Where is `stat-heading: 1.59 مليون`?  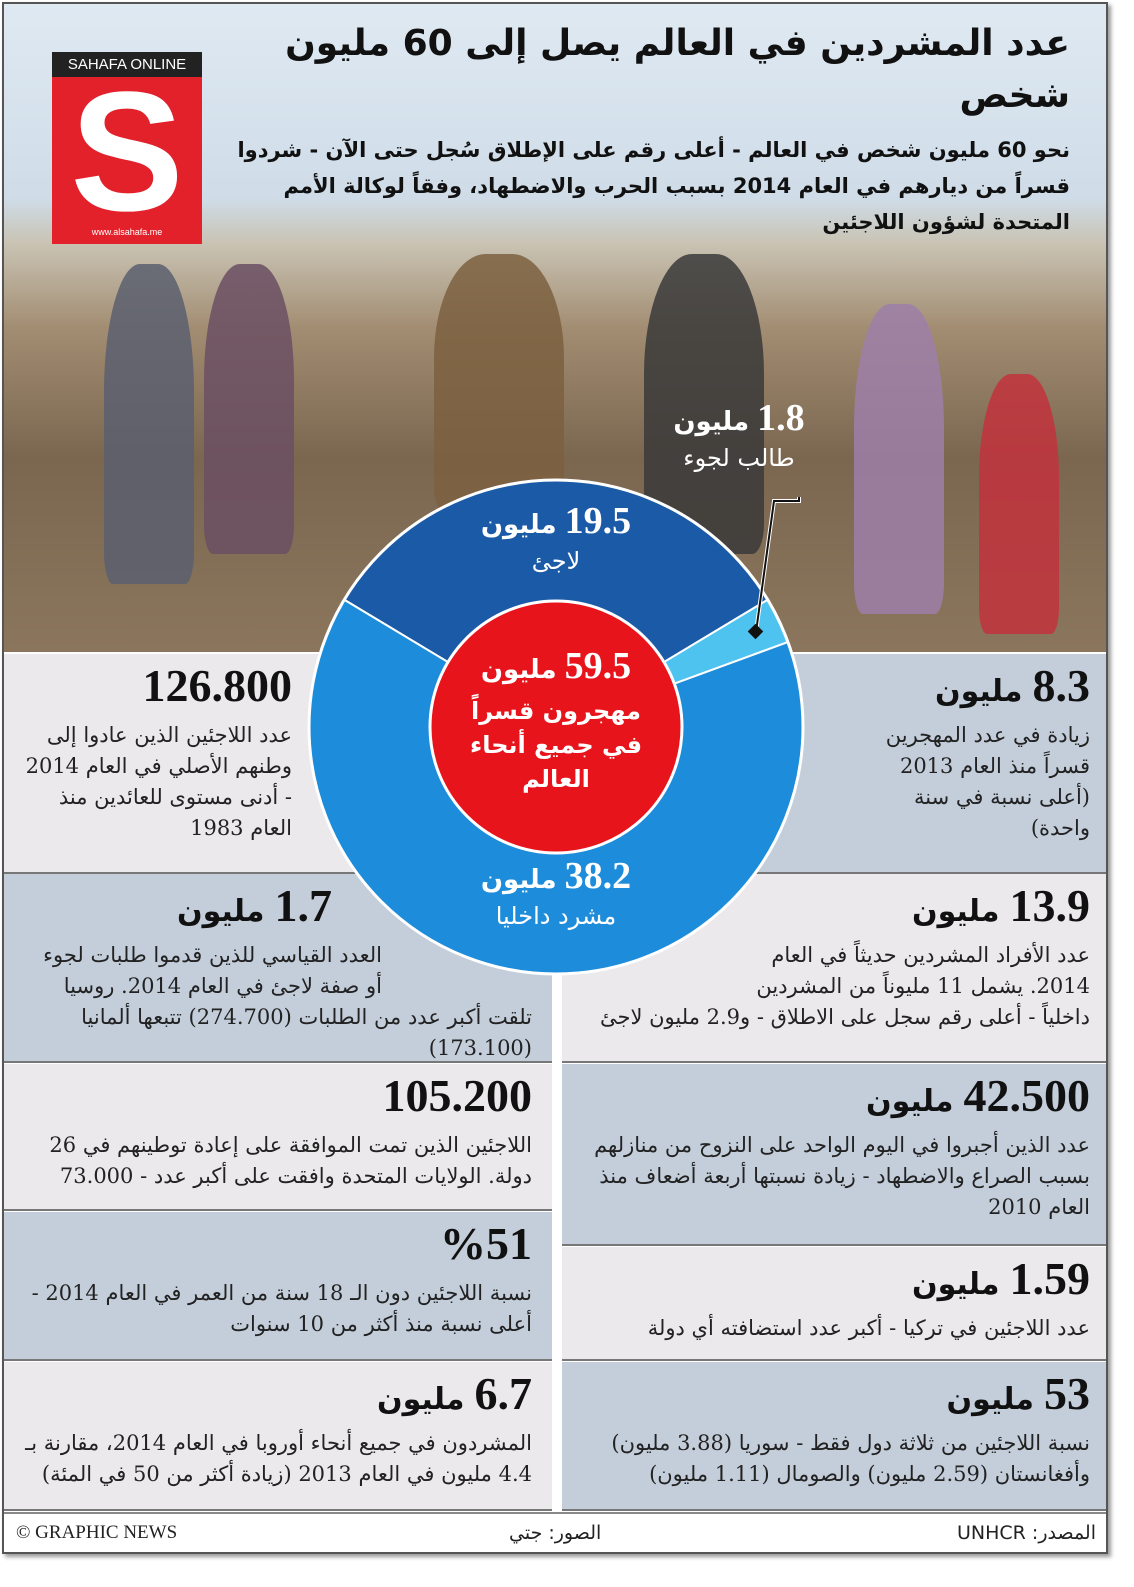 stat-heading: 1.59 مليون is located at coordinates (836, 1282).